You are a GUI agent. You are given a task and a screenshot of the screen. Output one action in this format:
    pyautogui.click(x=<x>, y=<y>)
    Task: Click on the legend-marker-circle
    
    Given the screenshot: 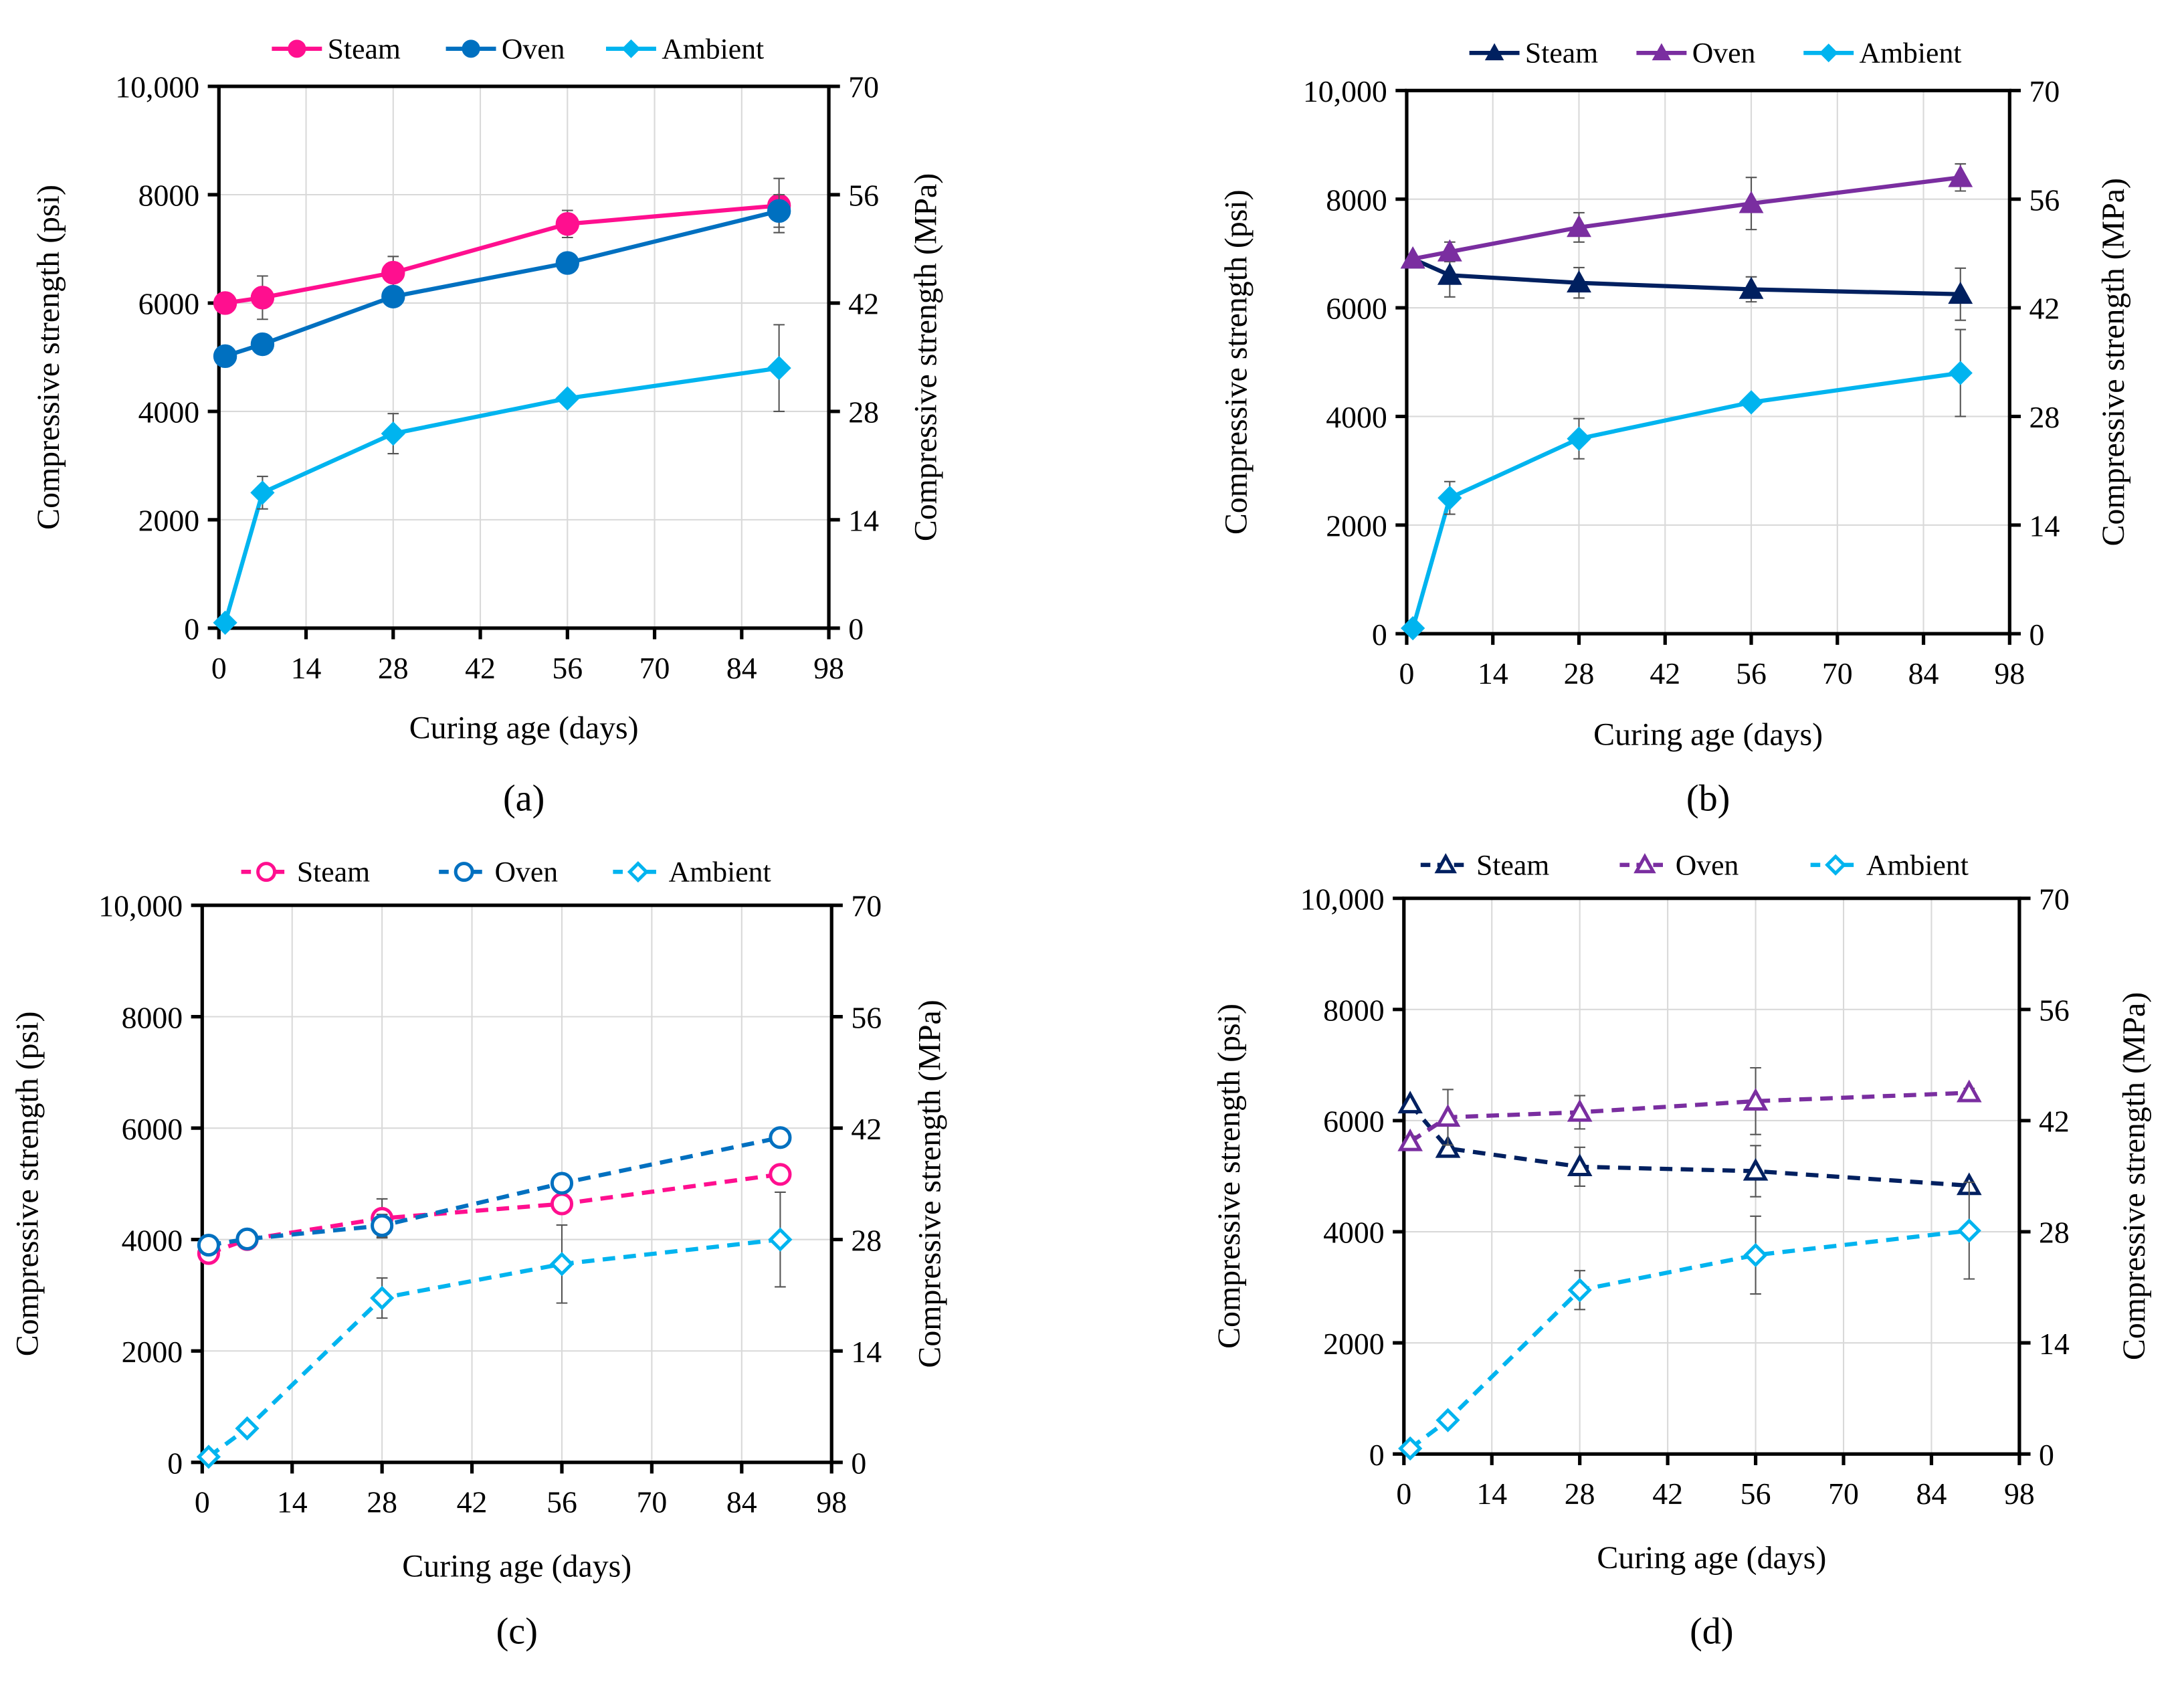 What is the action you would take?
    pyautogui.click(x=297, y=48)
    